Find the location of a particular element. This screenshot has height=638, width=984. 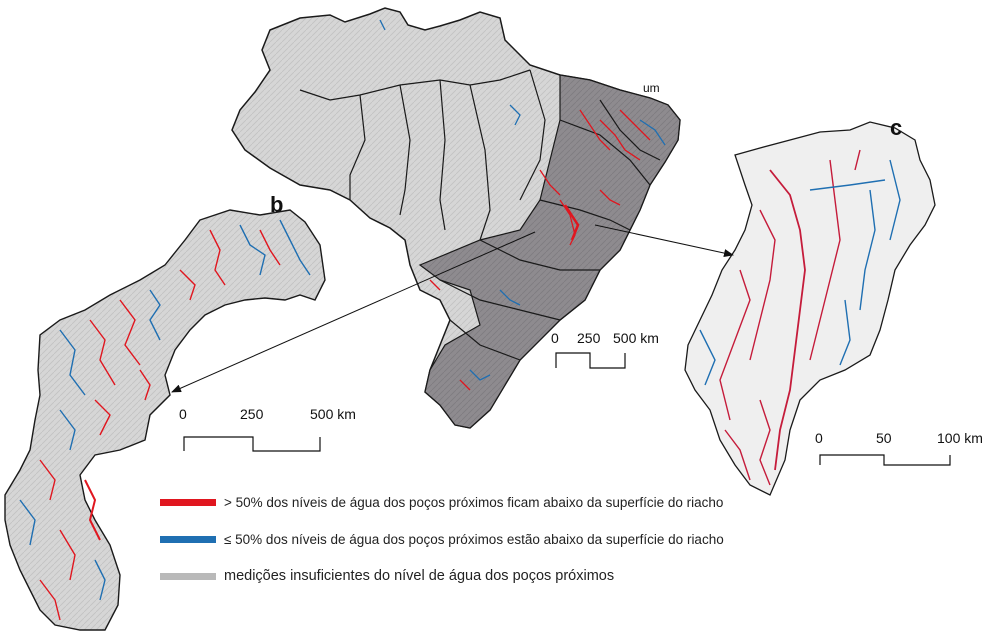

scale-c-tick-0: 0 is located at coordinates (819, 438).